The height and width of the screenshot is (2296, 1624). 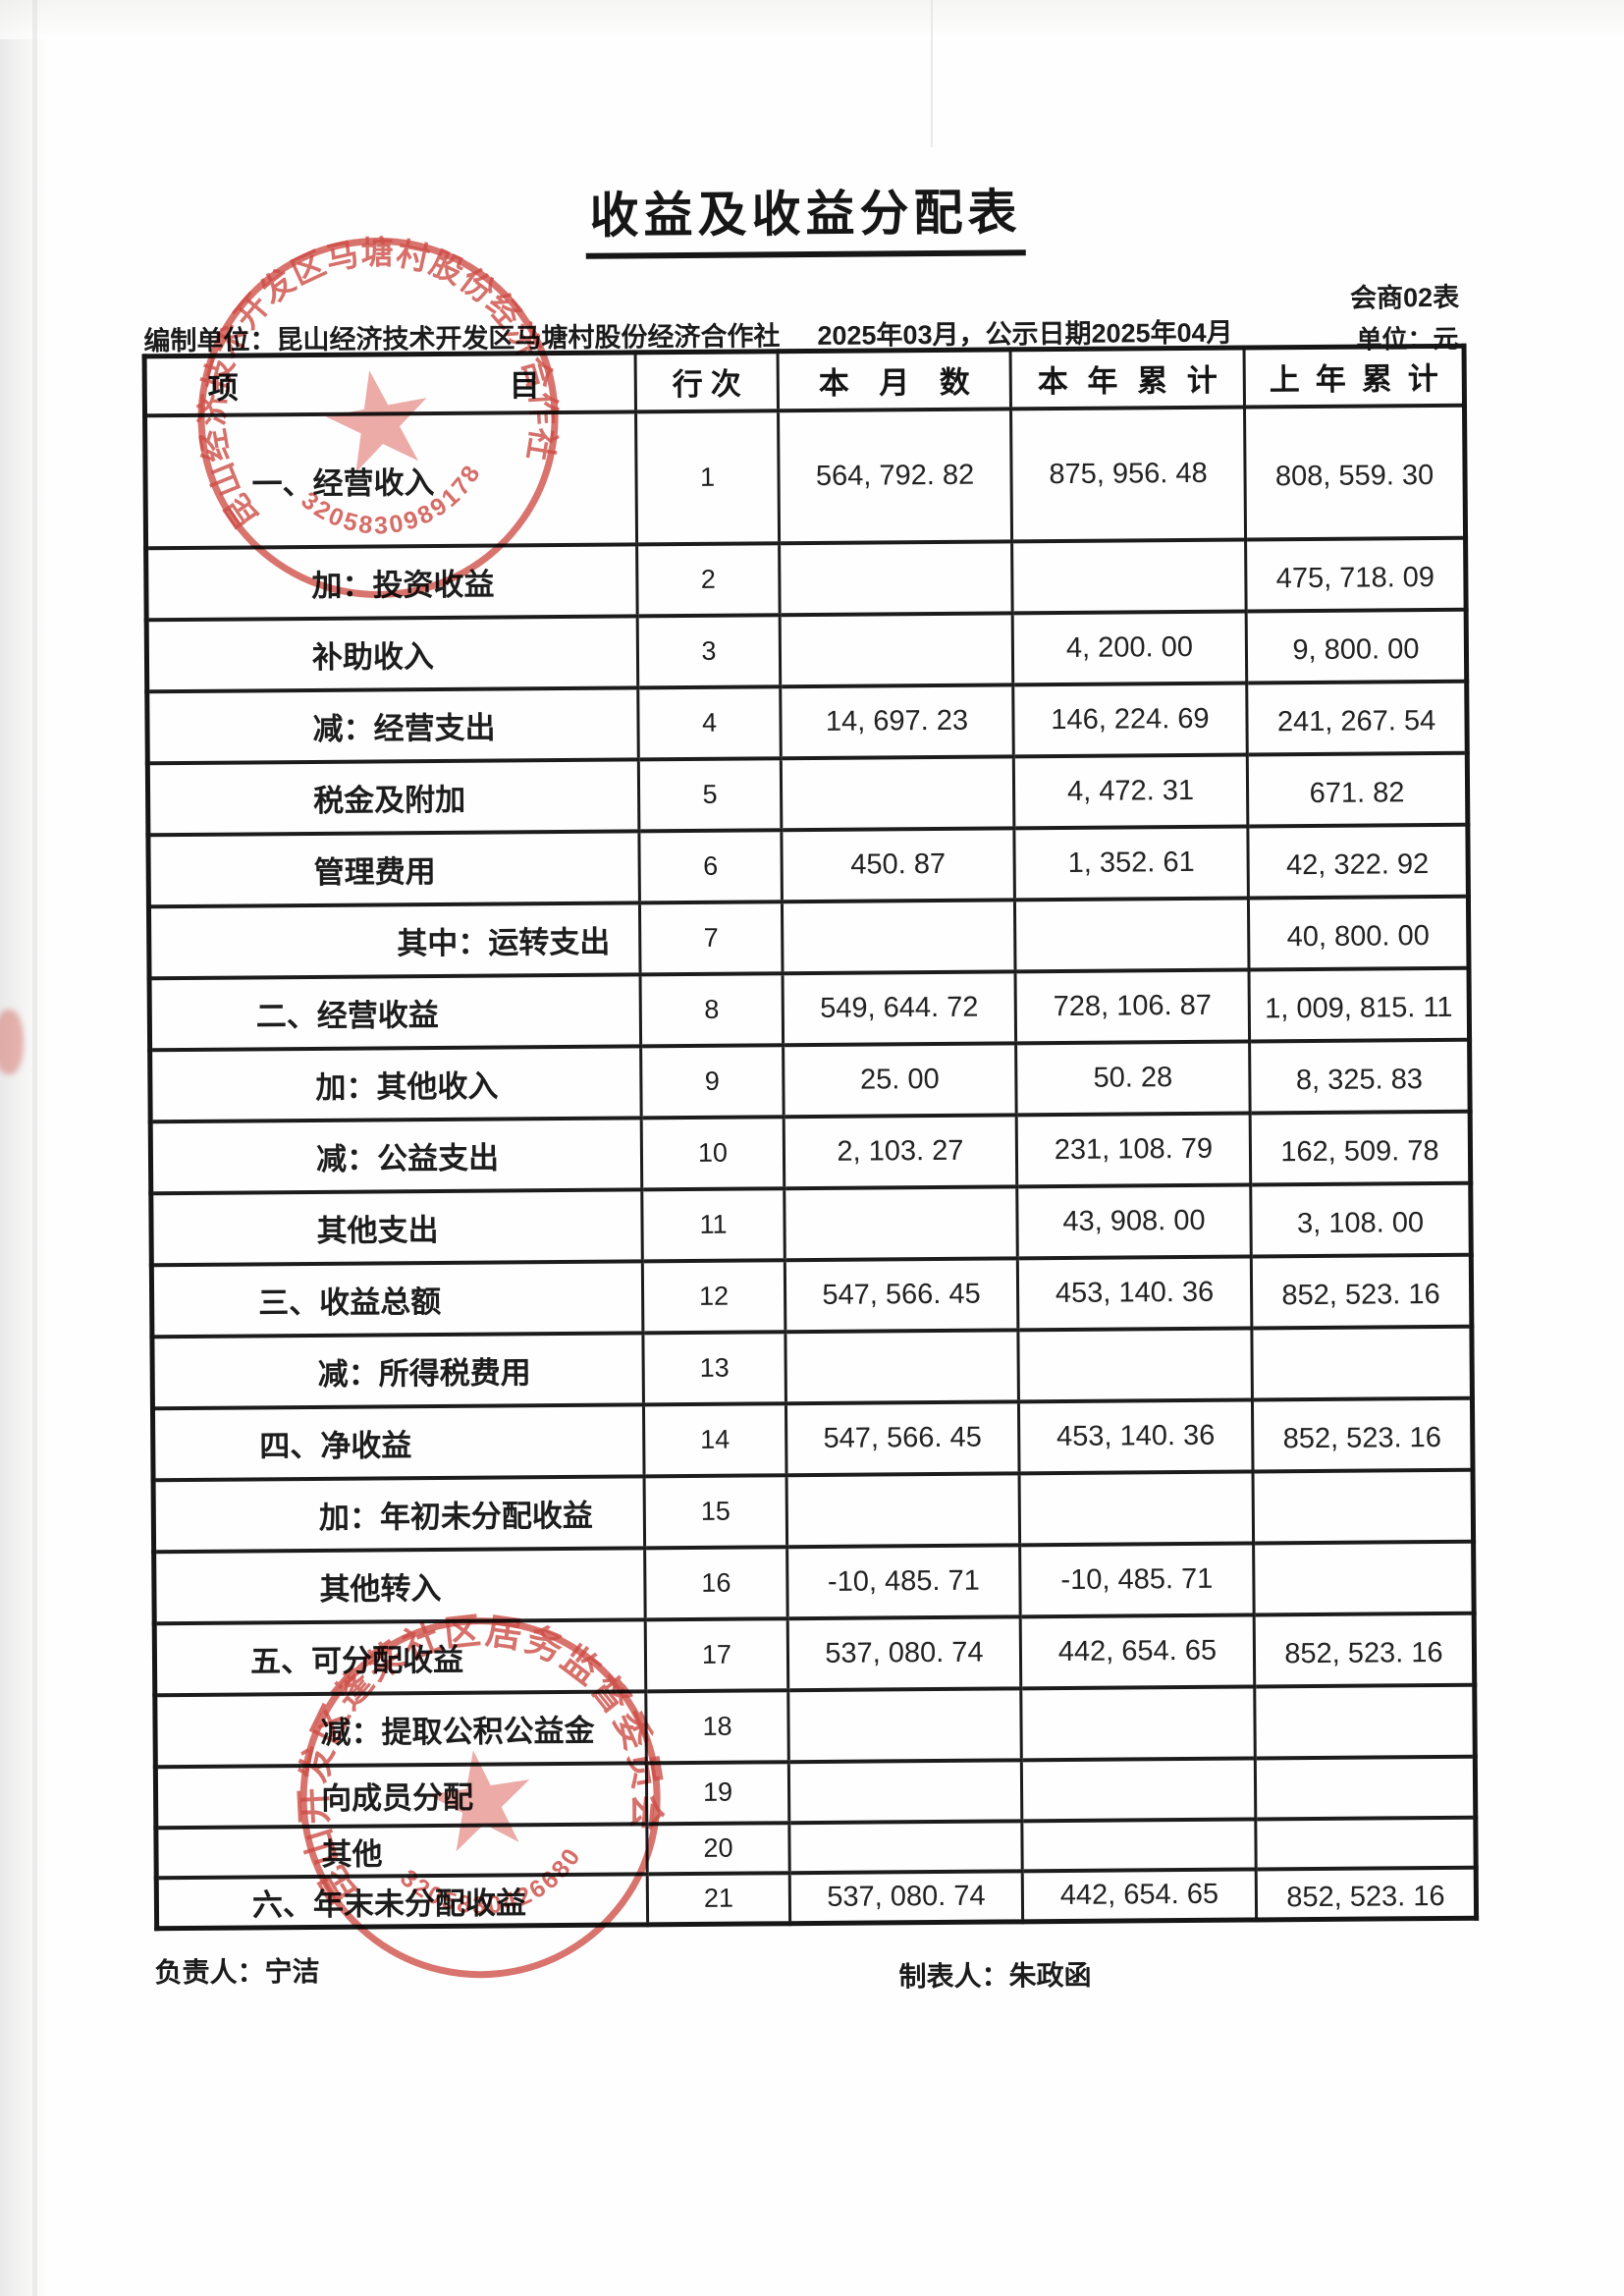 I want to click on col-header-month: 本月数, so click(x=894, y=379).